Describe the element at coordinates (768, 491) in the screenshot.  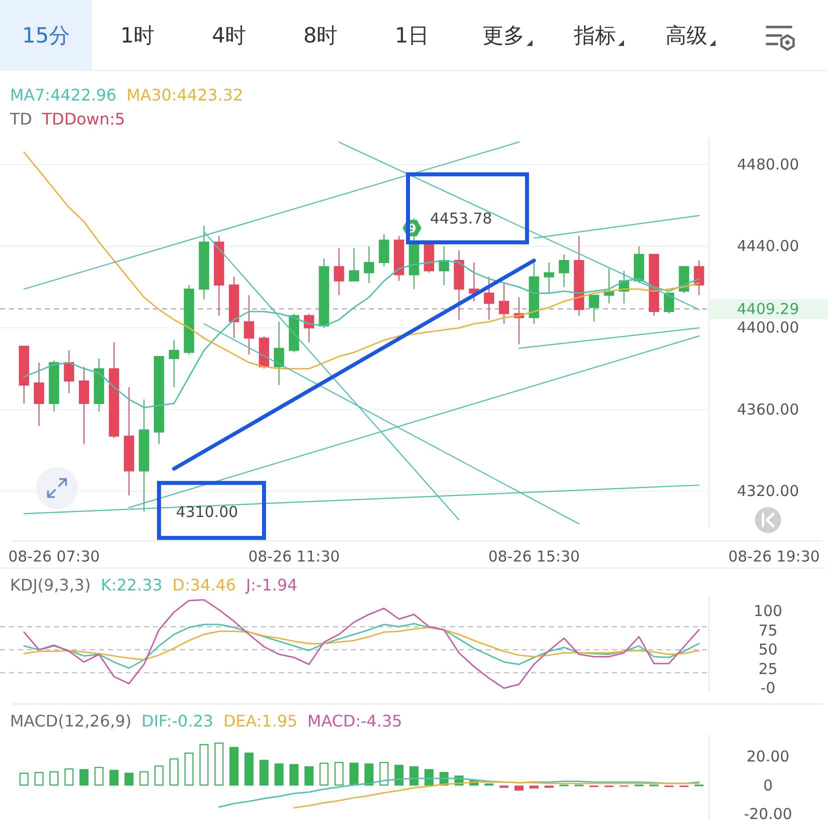
I see `y-tick-label: 4320.00` at that location.